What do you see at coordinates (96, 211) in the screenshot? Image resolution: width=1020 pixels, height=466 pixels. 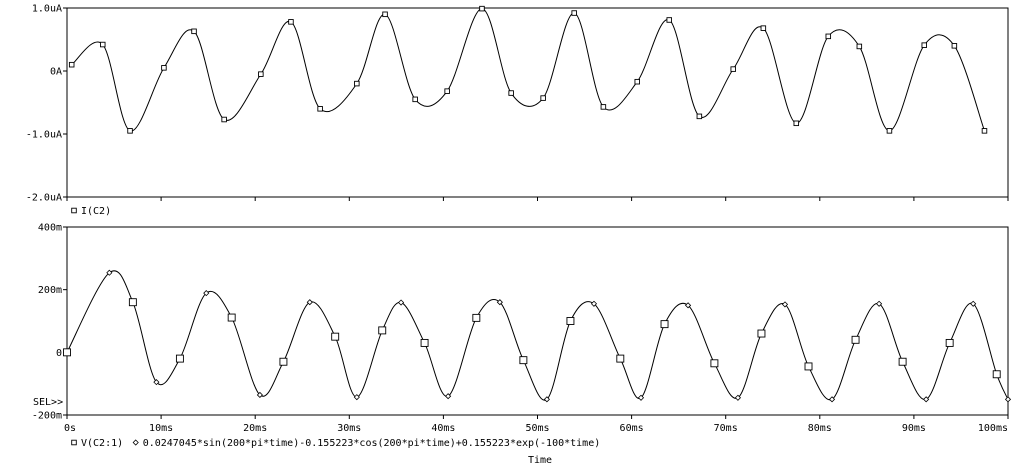 I see `legend-label: I(C2)` at bounding box center [96, 211].